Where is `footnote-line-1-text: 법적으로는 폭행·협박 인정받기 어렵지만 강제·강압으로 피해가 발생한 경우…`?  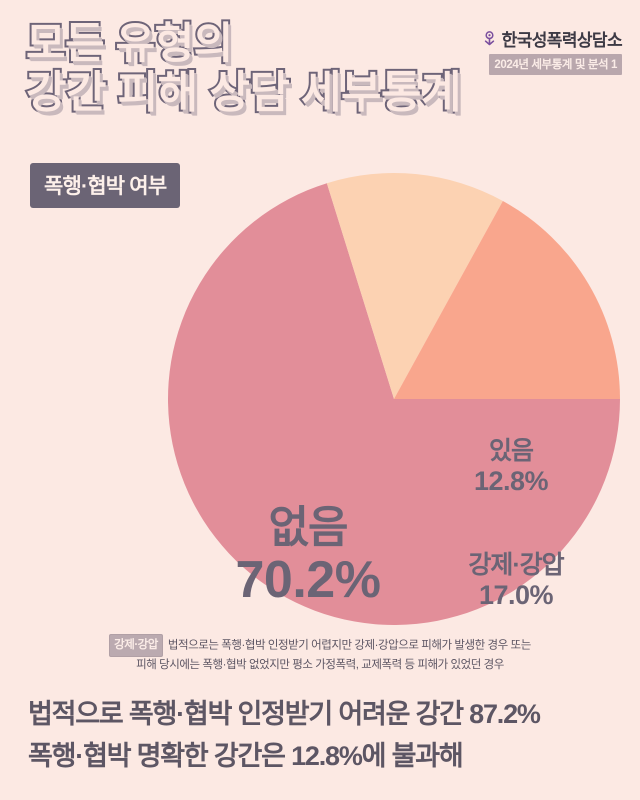
footnote-line-1-text: 법적으로는 폭행·협박 인정받기 어렵지만 강제·강압으로 피해가 발생한 경우… is located at coordinates (349, 645).